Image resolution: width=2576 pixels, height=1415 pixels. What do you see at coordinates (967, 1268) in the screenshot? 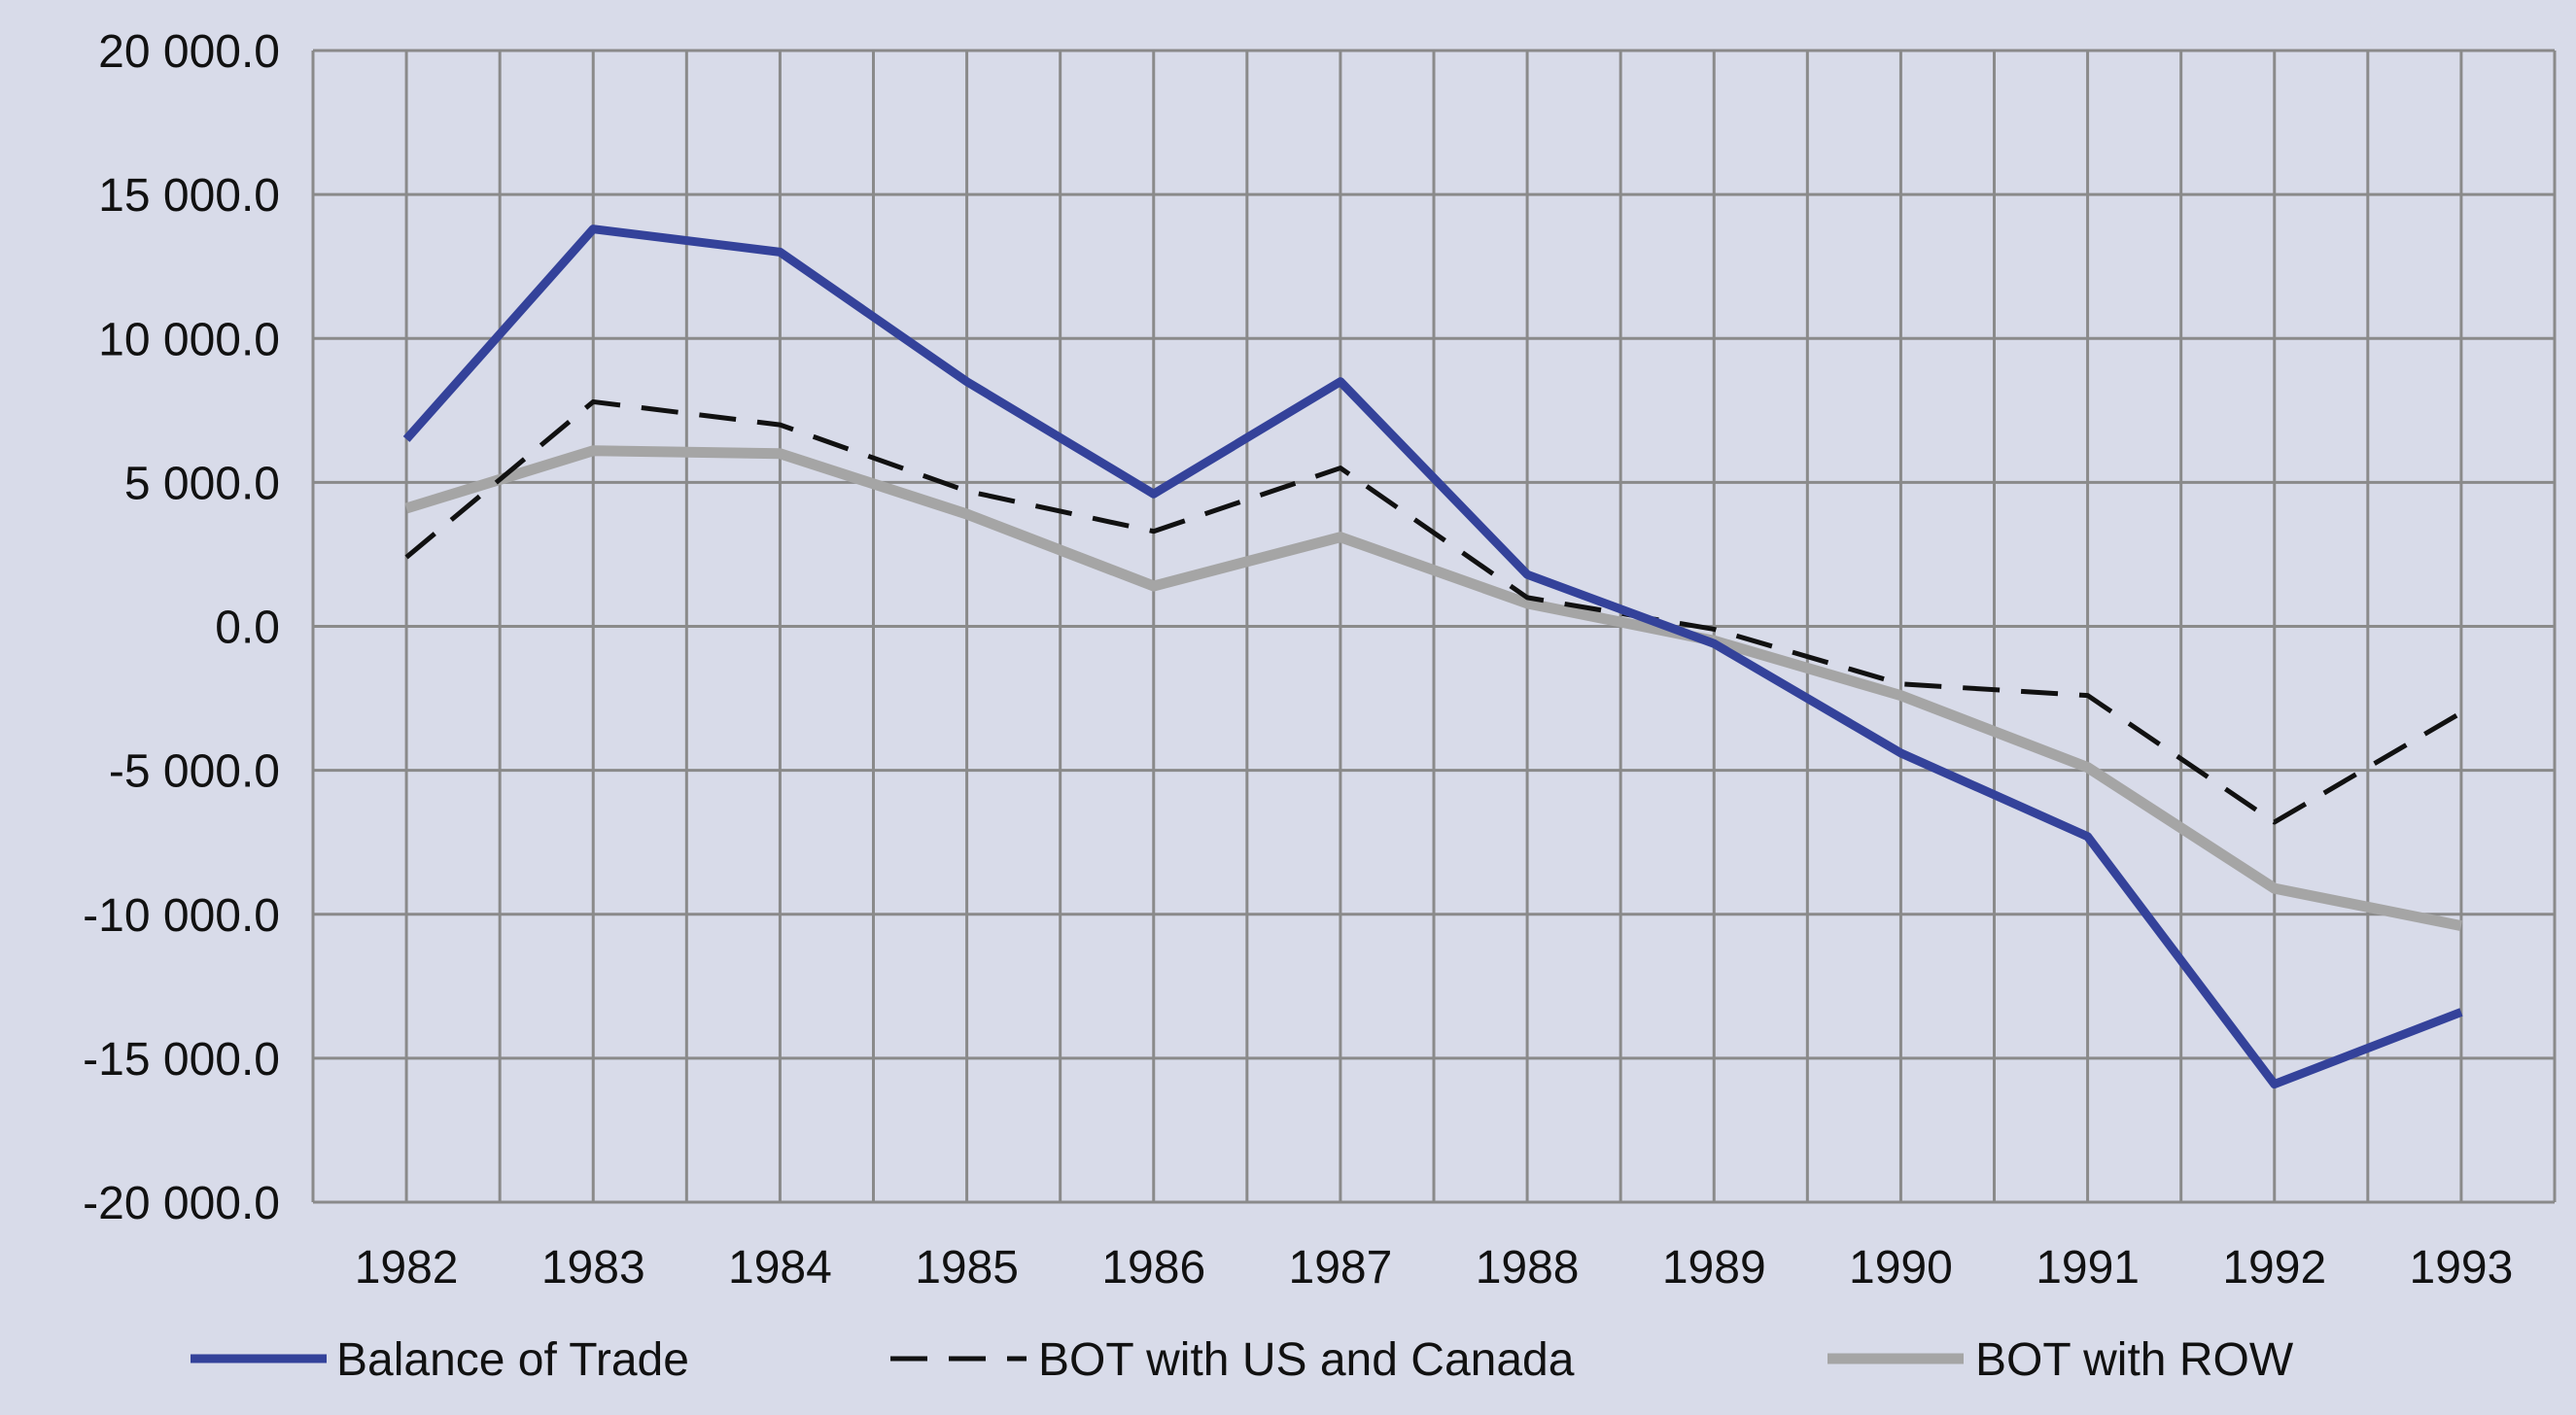
I see `x-tick-label: 1985` at bounding box center [967, 1268].